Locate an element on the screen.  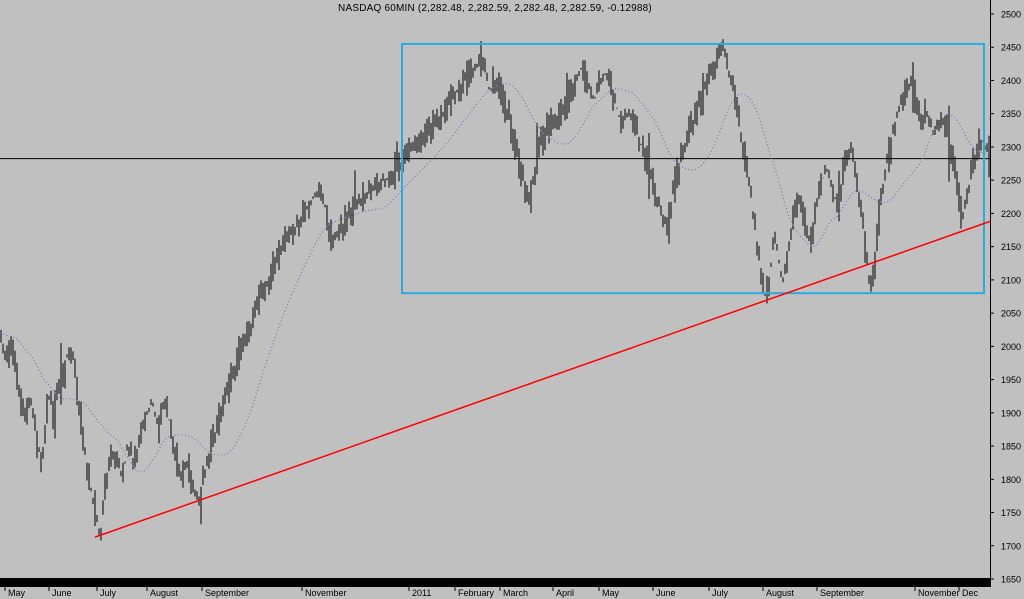
y-axis-label: 2250 is located at coordinates (1011, 181).